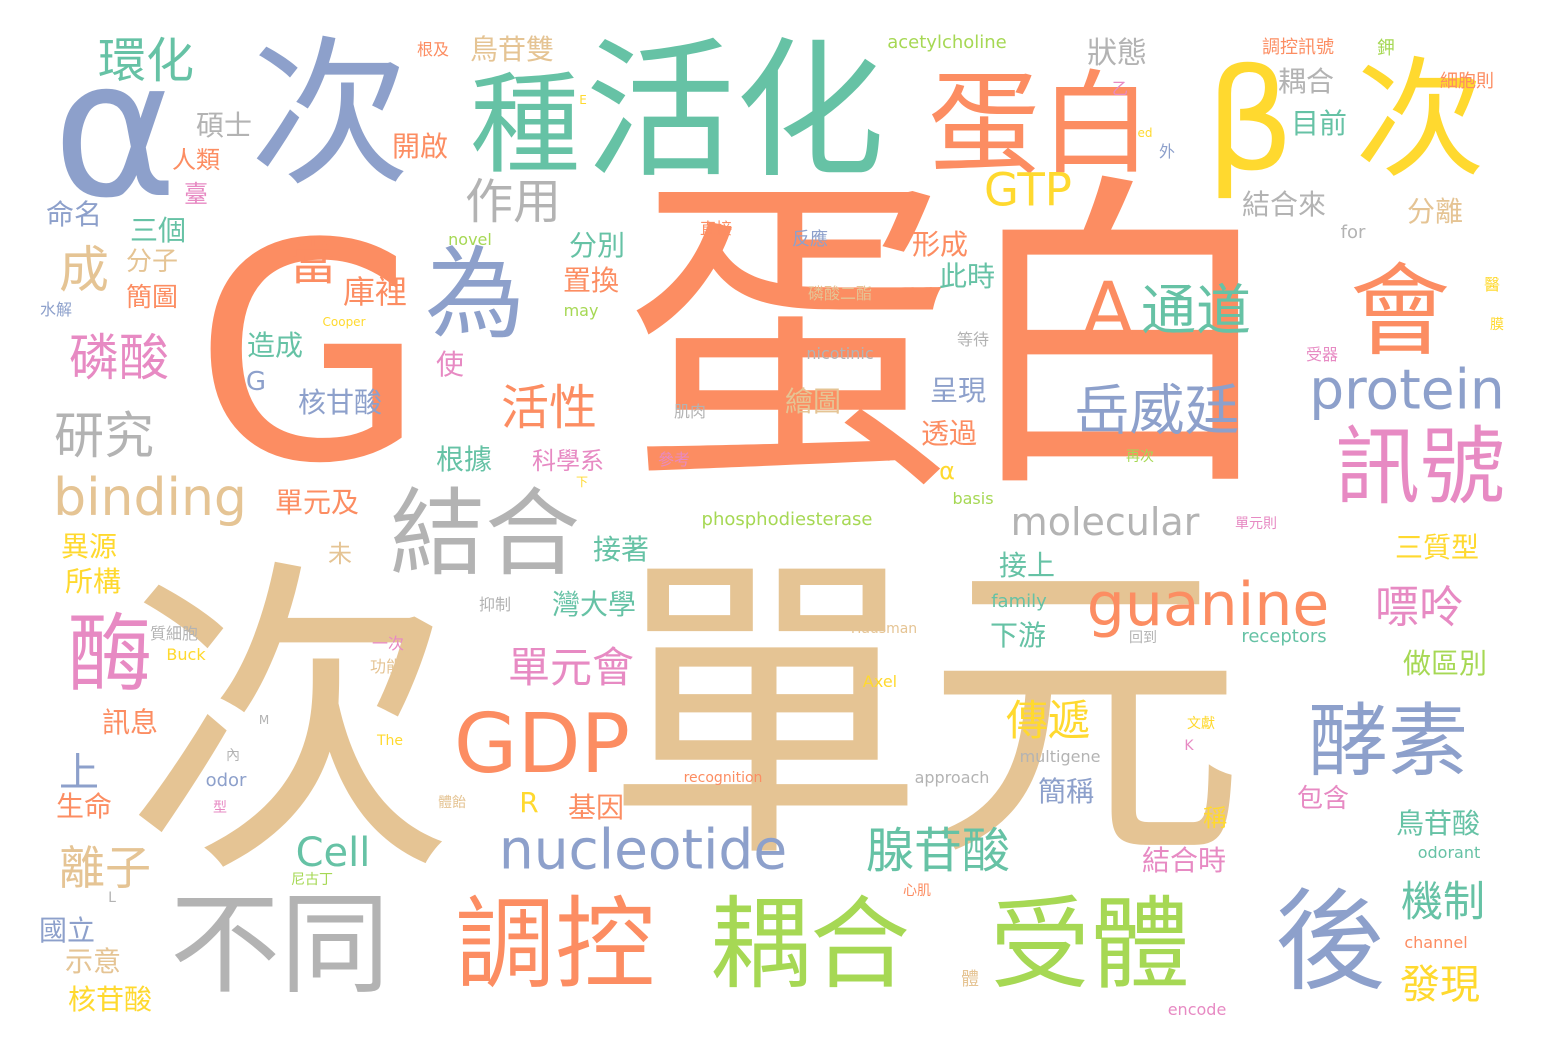 The width and height of the screenshot is (1548, 1052). I want to click on cloud-word: The, so click(390, 741).